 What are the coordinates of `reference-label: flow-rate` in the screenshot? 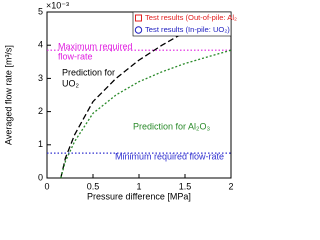 It's located at (75, 56).